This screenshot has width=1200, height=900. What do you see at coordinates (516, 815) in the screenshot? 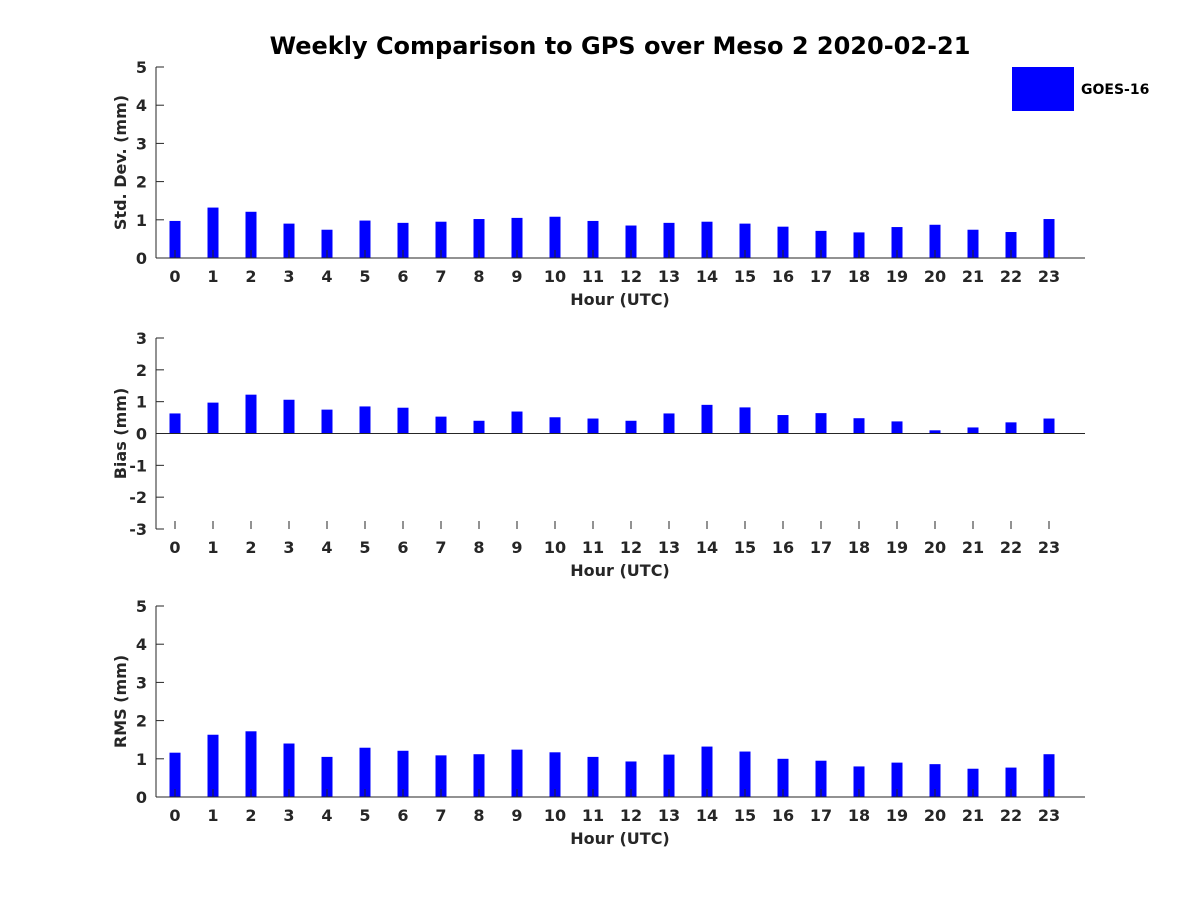
I see `rms-x-tick-label: 9` at bounding box center [516, 815].